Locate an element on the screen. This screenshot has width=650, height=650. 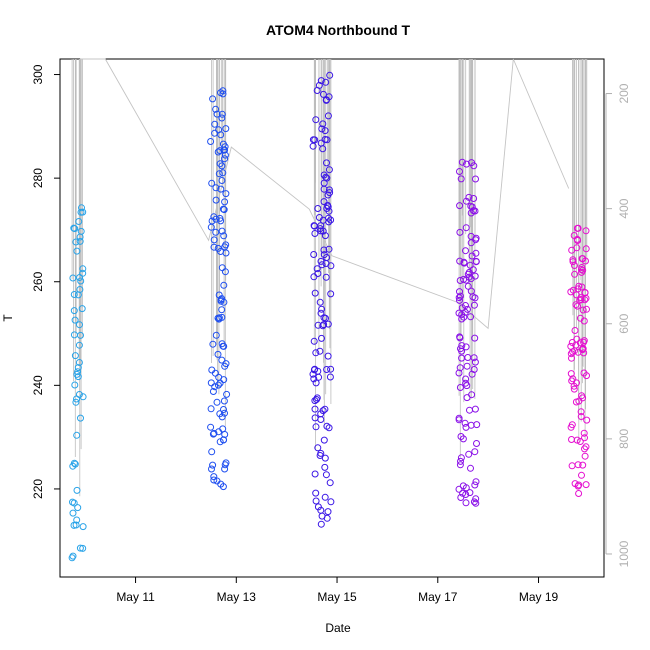
x-tick-label: May 13 is located at coordinates (237, 597).